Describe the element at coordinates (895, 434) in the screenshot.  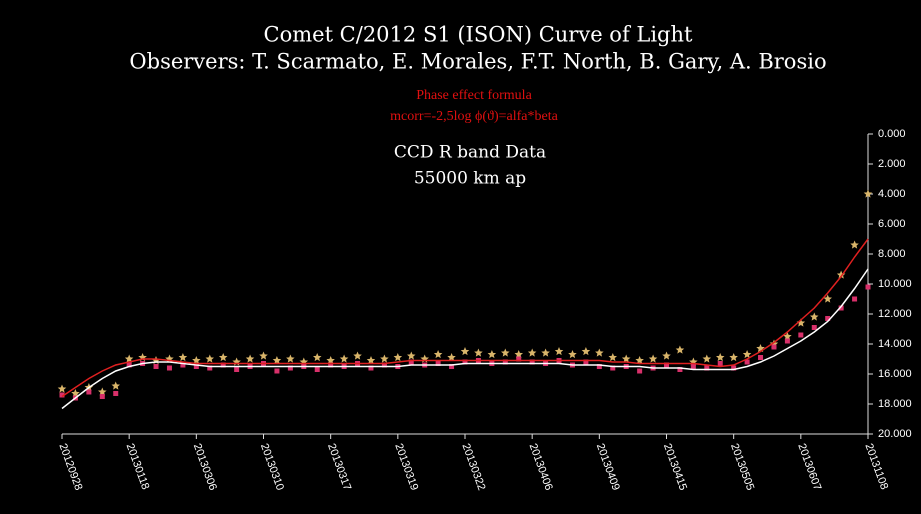
I see `y-tick-label: 20.000` at that location.